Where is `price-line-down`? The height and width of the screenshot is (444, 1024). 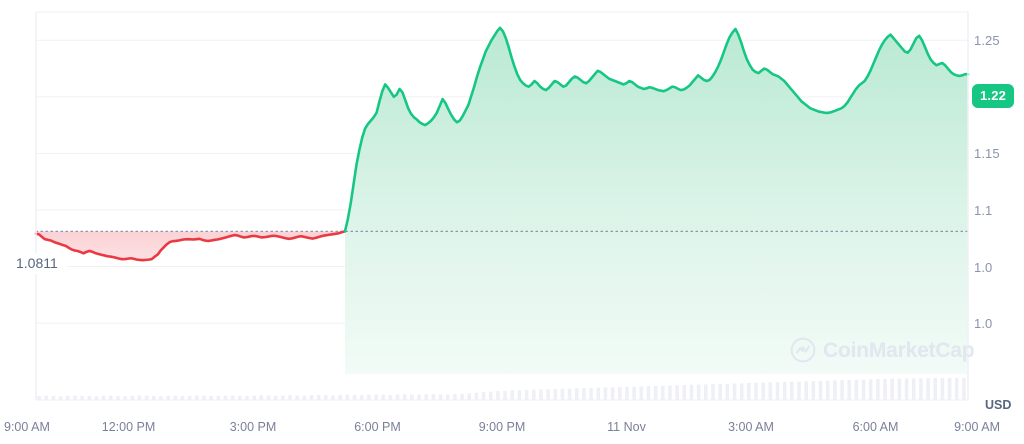 price-line-down is located at coordinates (190, 246).